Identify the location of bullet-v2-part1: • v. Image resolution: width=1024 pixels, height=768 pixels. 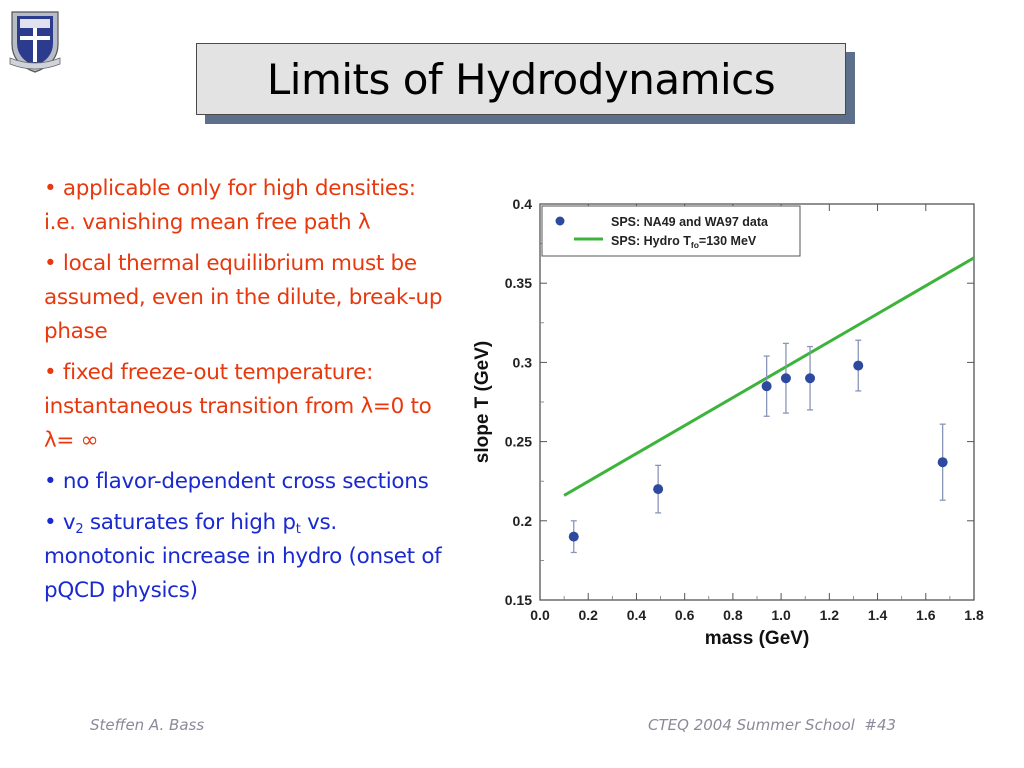
(60, 522).